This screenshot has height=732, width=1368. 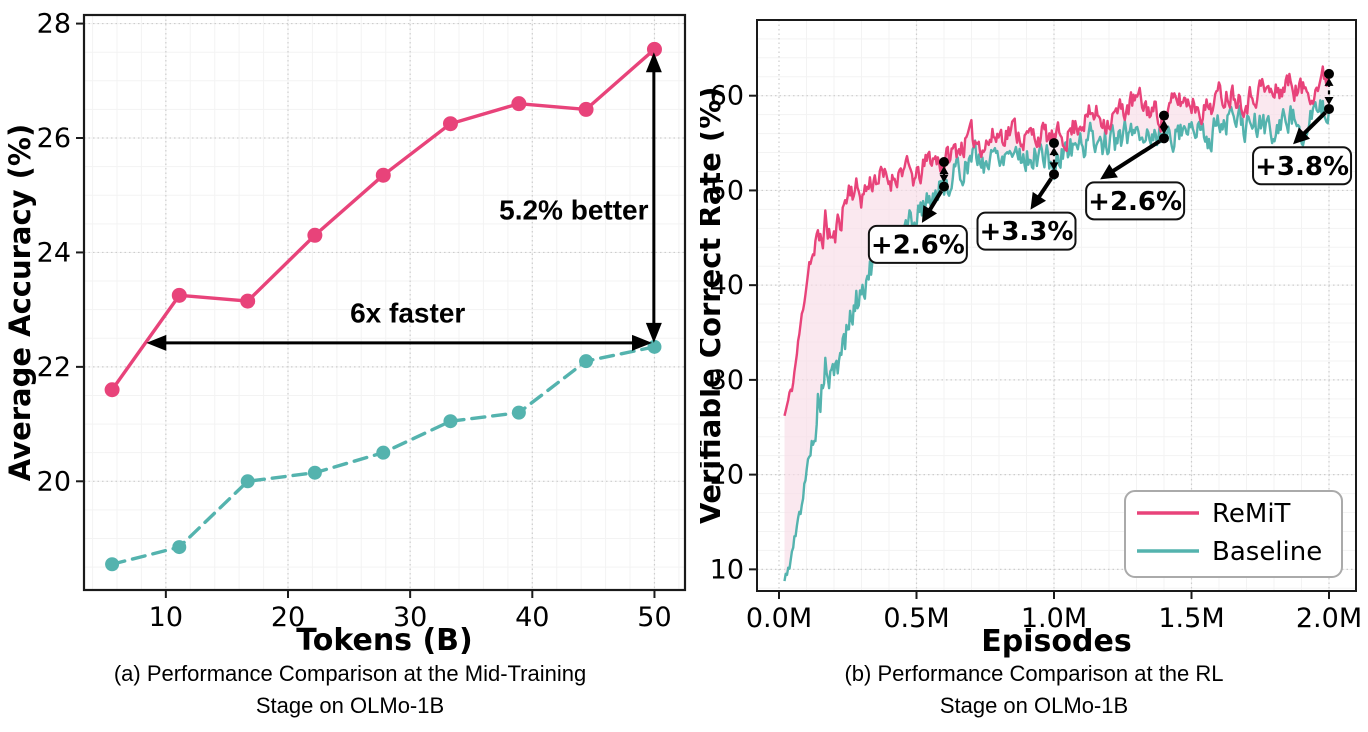 What do you see at coordinates (1251, 514) in the screenshot?
I see `legend-item-label: ReMiT` at bounding box center [1251, 514].